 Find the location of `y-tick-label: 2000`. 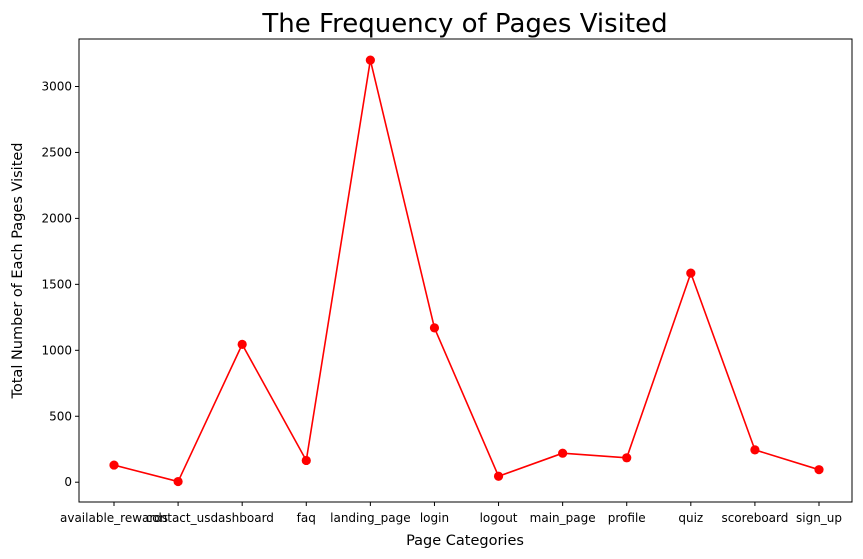

y-tick-label: 2000 is located at coordinates (56, 218).